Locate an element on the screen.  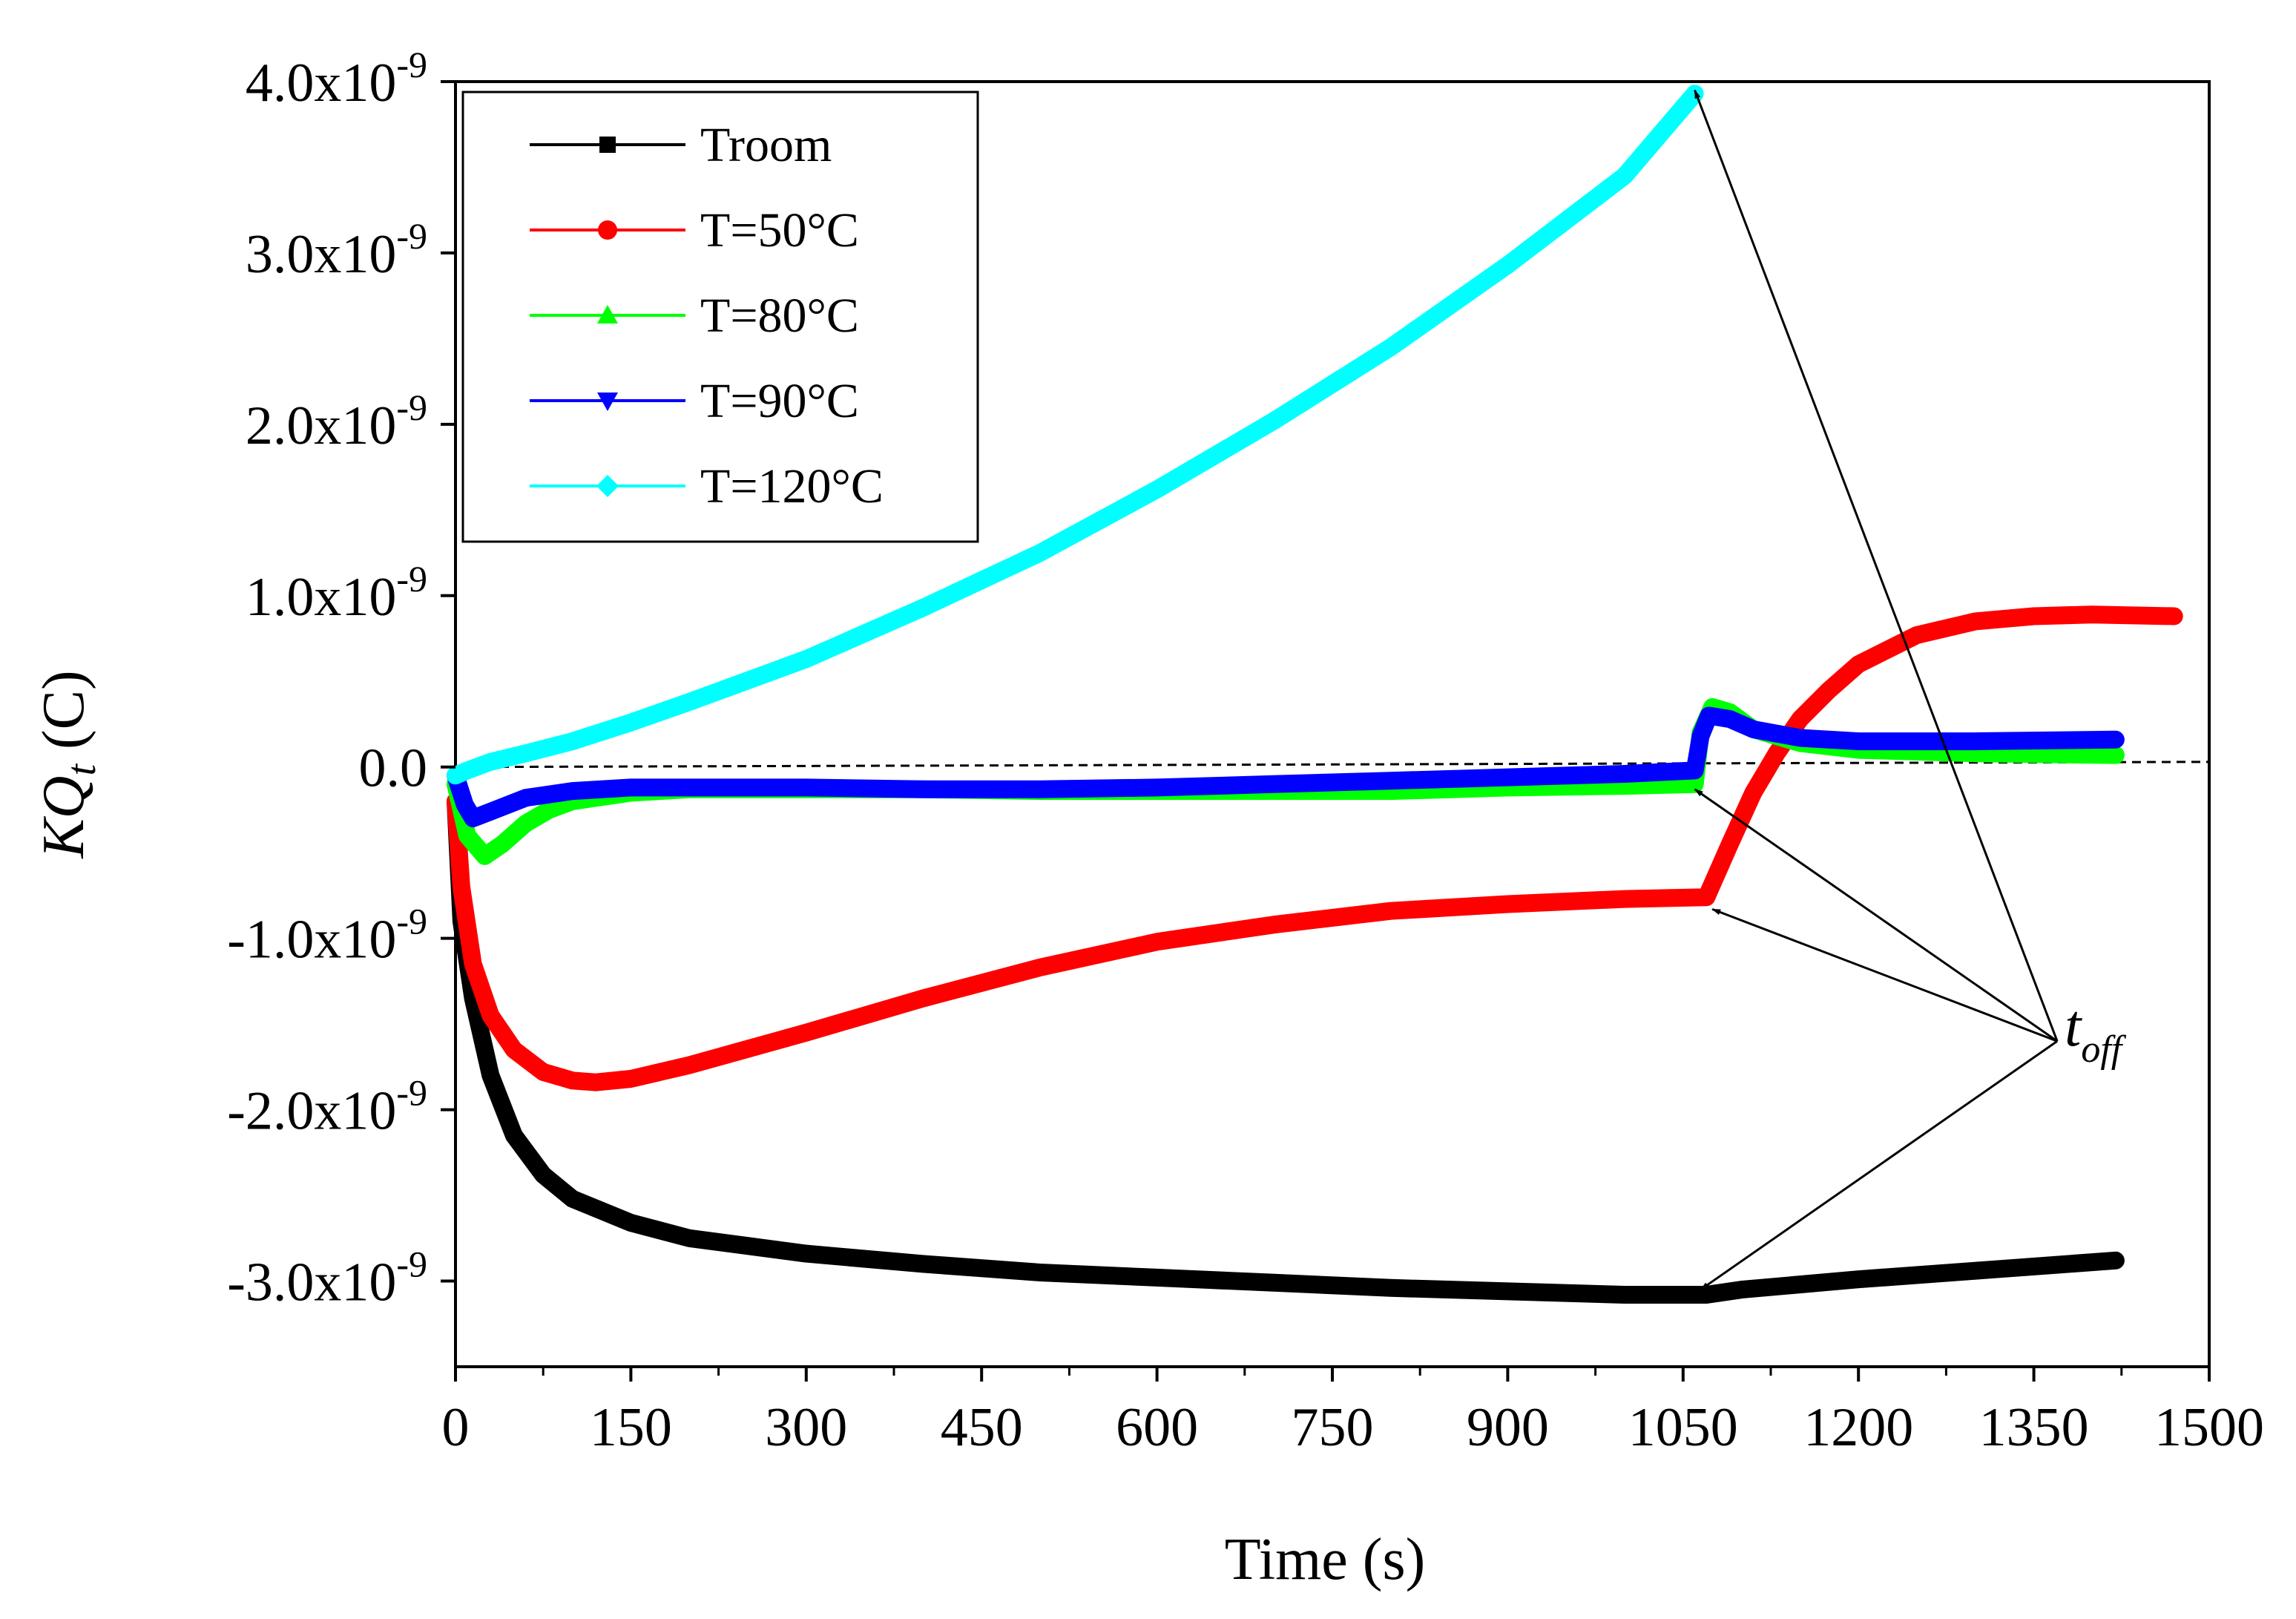
y-tick-label: -2.0x10⁻⁹ is located at coordinates (327, 1107).